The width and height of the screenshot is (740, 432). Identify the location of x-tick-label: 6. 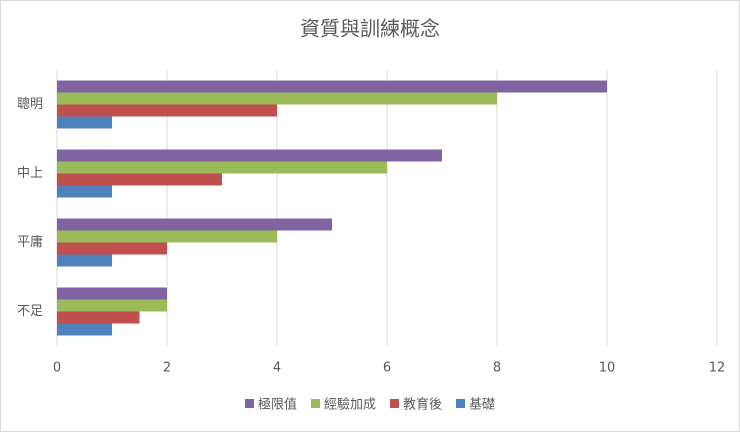
(387, 368).